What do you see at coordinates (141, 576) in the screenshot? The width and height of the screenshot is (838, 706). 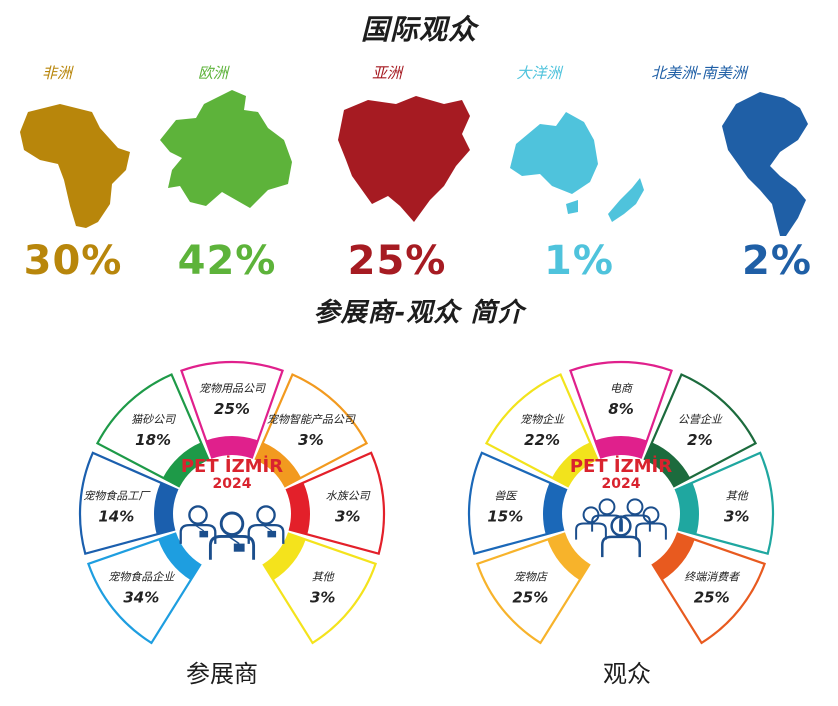 I see `exhibitors-segment-label-0: 宠物食品企业` at bounding box center [141, 576].